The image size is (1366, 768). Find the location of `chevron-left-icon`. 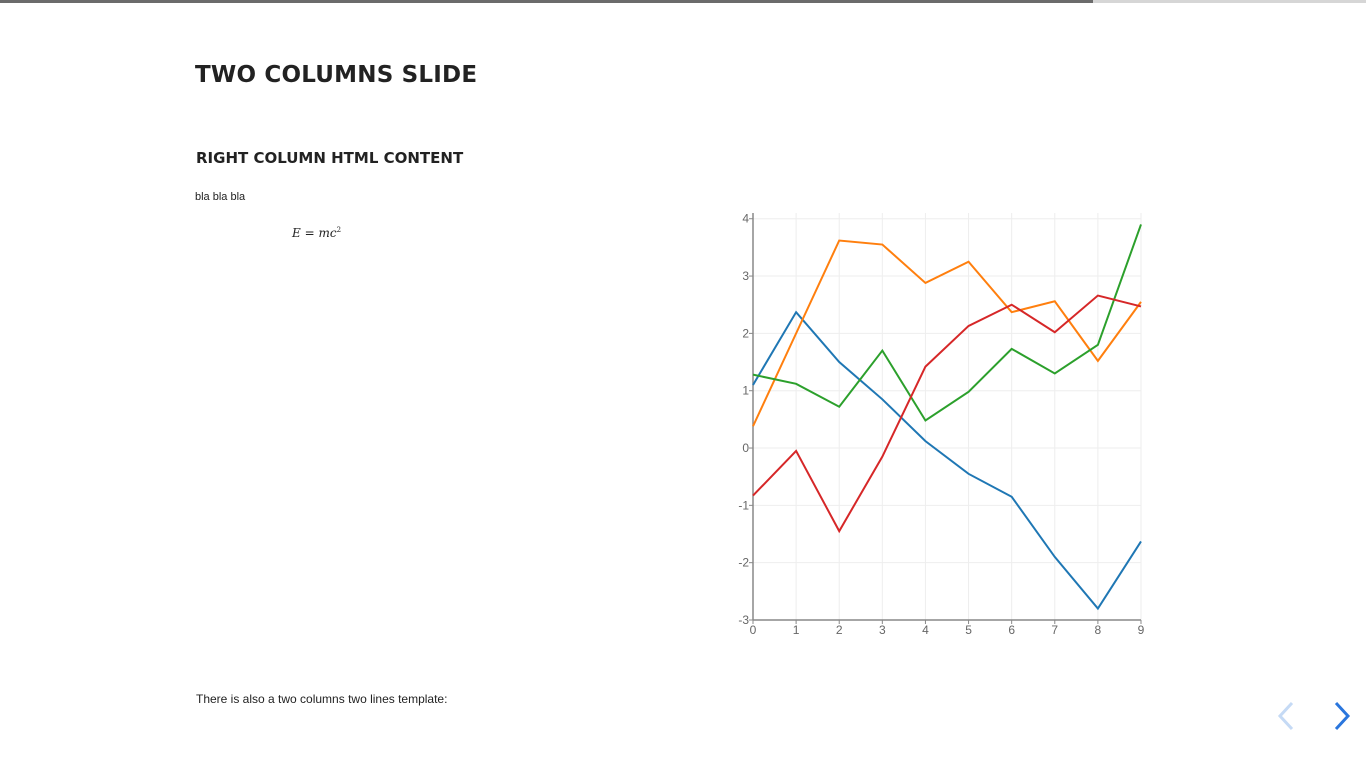

chevron-left-icon is located at coordinates (1285, 716).